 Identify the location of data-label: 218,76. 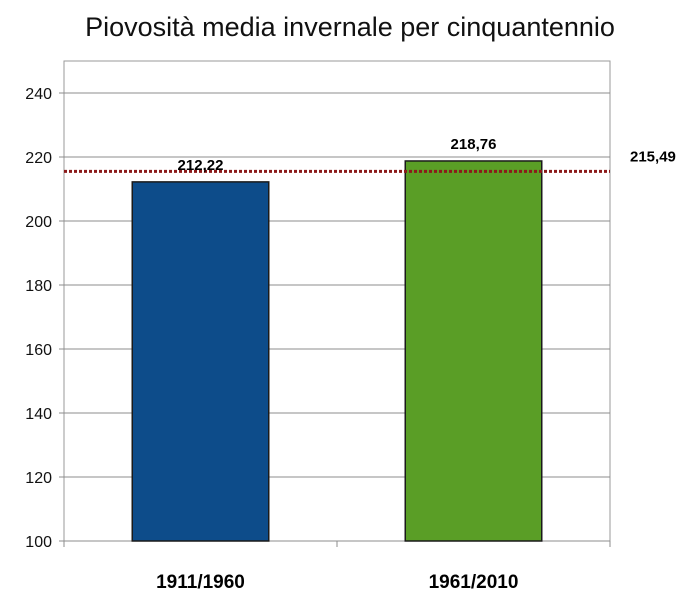
(474, 144).